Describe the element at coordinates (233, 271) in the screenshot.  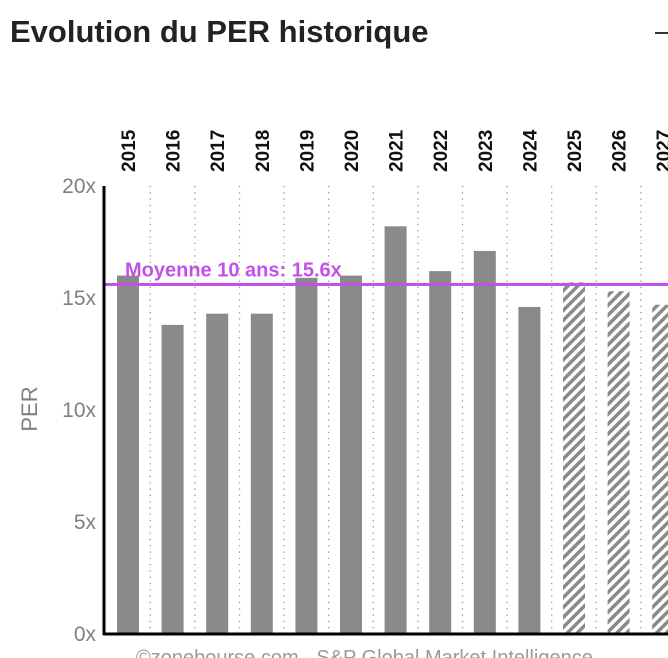
I see `average-label: Moyenne 10 ans: 15.6x` at that location.